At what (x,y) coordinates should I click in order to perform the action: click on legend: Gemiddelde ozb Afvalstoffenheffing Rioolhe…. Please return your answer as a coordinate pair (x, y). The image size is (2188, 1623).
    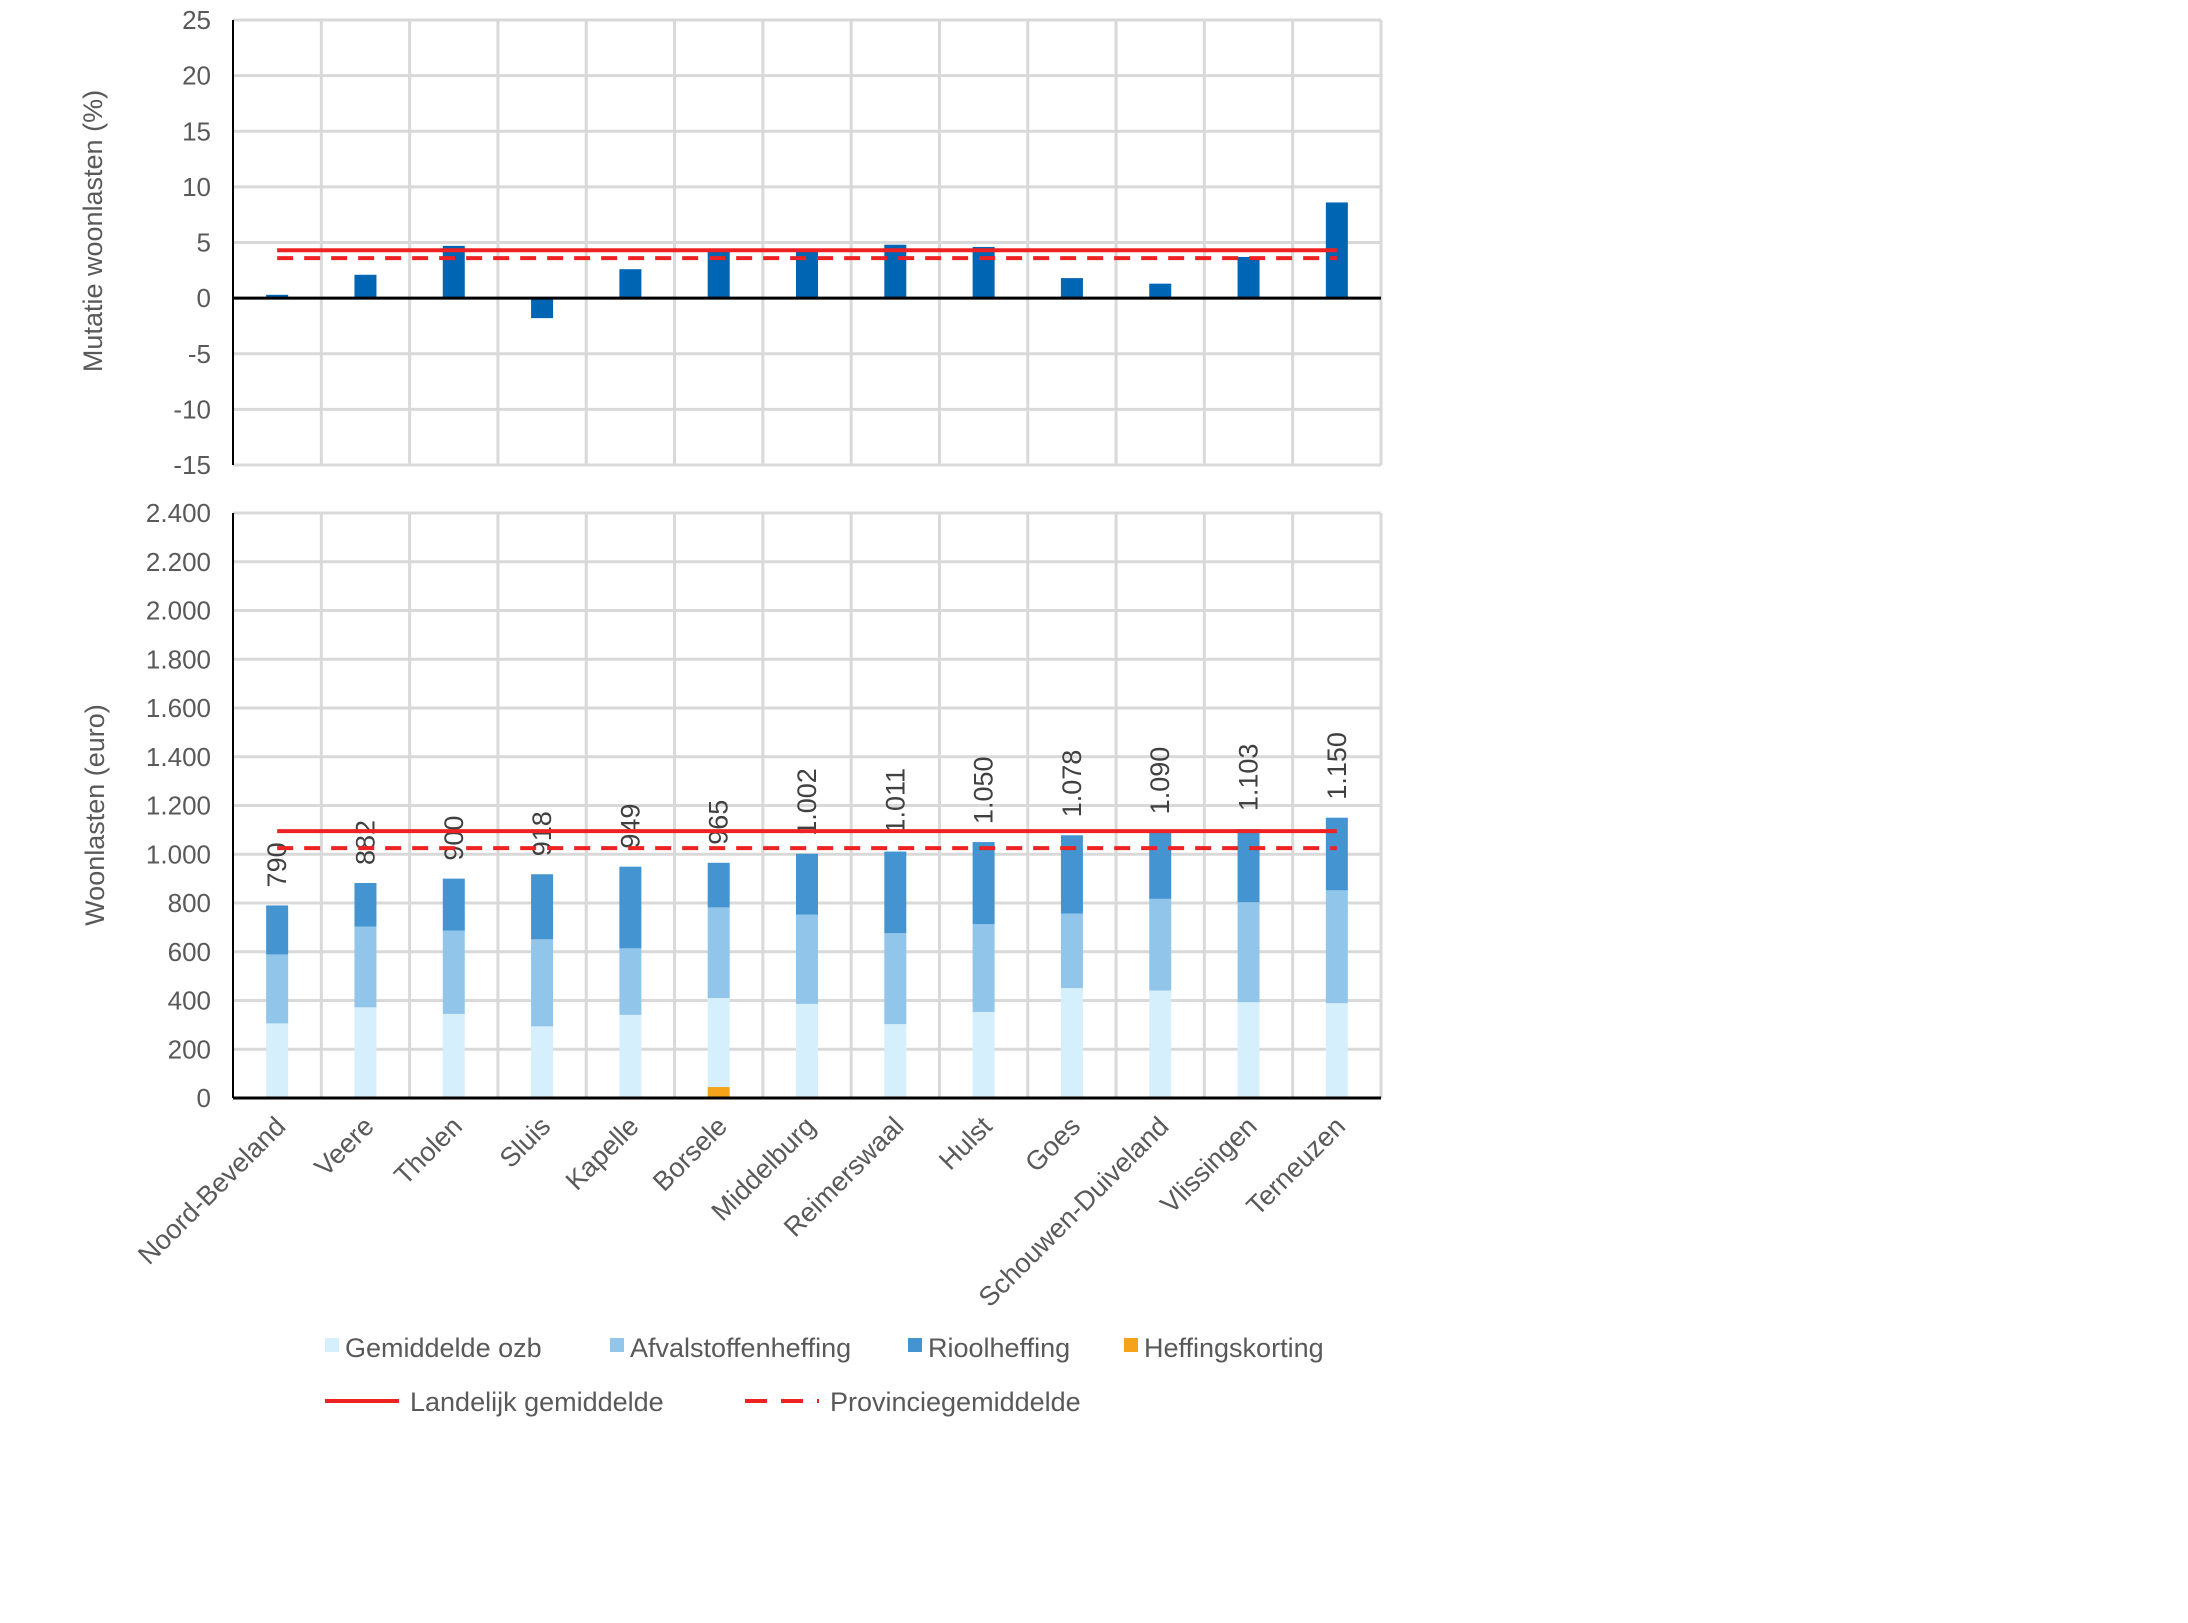
    Looking at the image, I should click on (824, 1375).